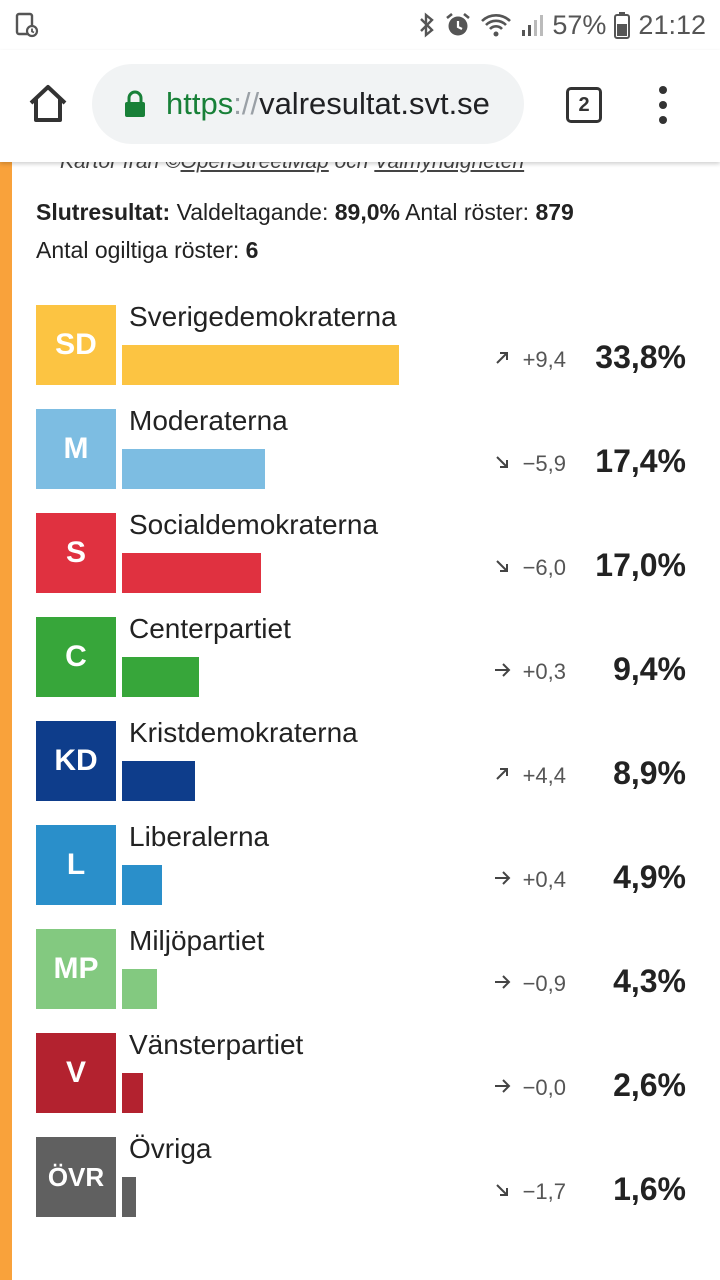  I want to click on tab-switcher-button: 2, so click(584, 105).